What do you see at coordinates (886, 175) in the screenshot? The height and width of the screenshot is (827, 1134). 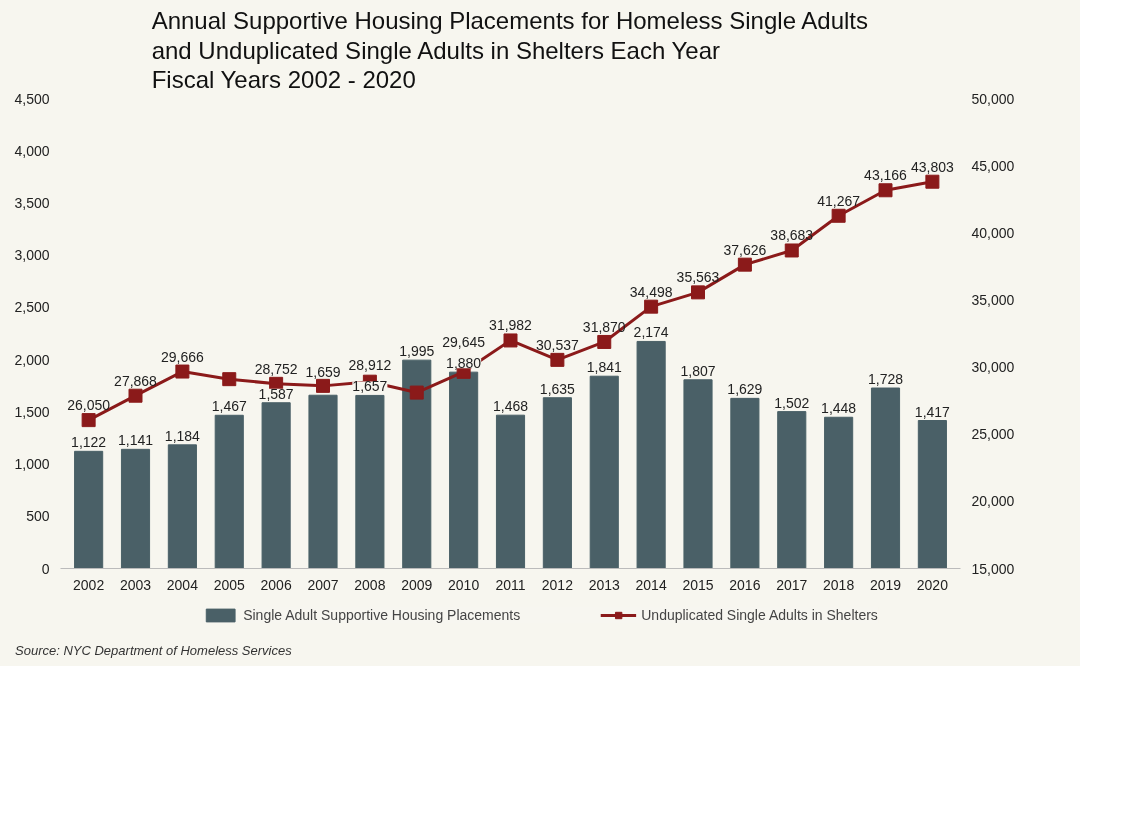 I see `data-label: 43,166` at bounding box center [886, 175].